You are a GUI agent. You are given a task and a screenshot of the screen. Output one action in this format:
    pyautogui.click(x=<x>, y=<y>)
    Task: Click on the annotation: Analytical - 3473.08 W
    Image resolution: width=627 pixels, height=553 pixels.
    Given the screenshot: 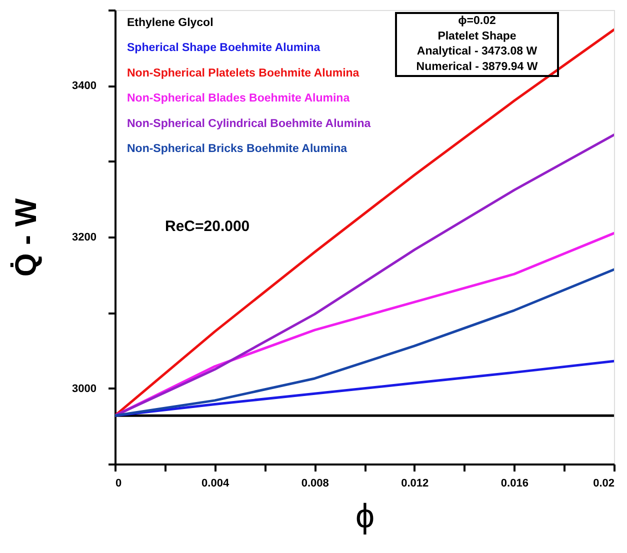 What is the action you would take?
    pyautogui.click(x=477, y=52)
    